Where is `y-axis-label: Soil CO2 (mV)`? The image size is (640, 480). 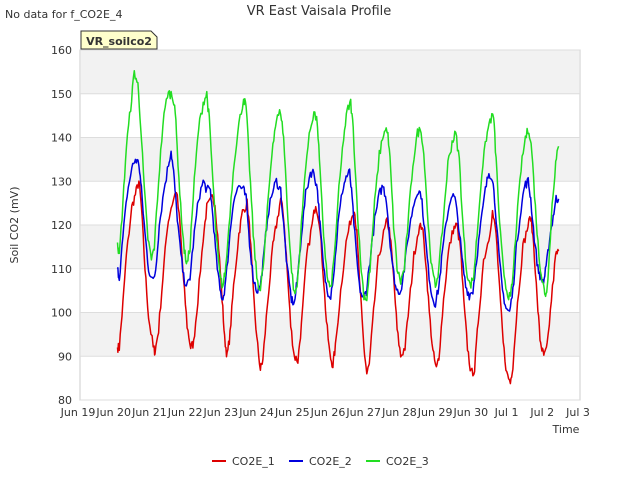 y-axis-label: Soil CO2 (mV) is located at coordinates (14, 225).